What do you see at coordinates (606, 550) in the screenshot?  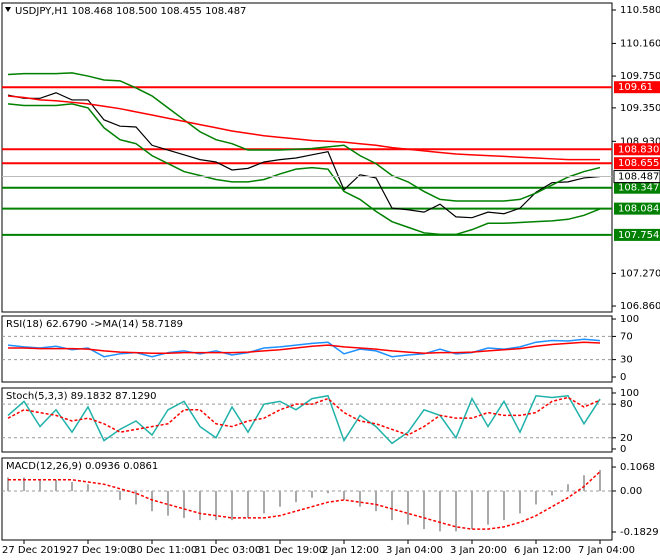 I see `x-tick-label: 7 Jan 04:00` at bounding box center [606, 550].